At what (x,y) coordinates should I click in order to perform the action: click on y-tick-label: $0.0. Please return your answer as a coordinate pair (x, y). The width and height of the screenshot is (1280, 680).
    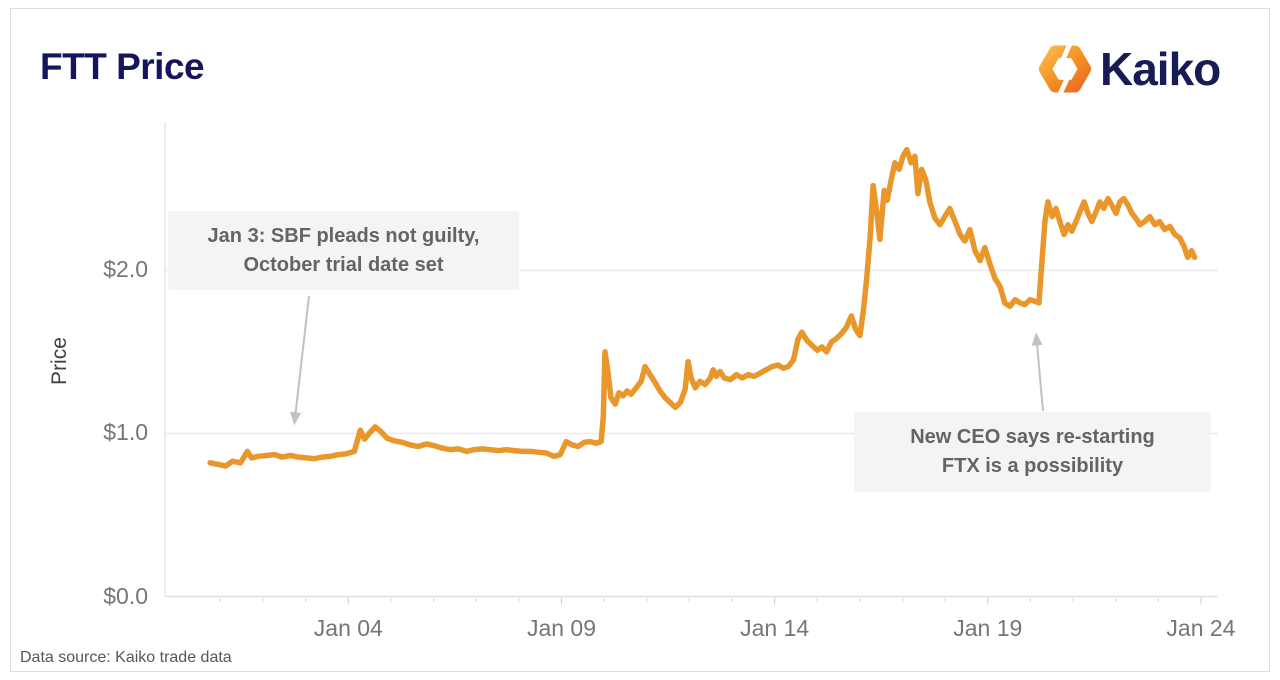
    Looking at the image, I should click on (125, 595).